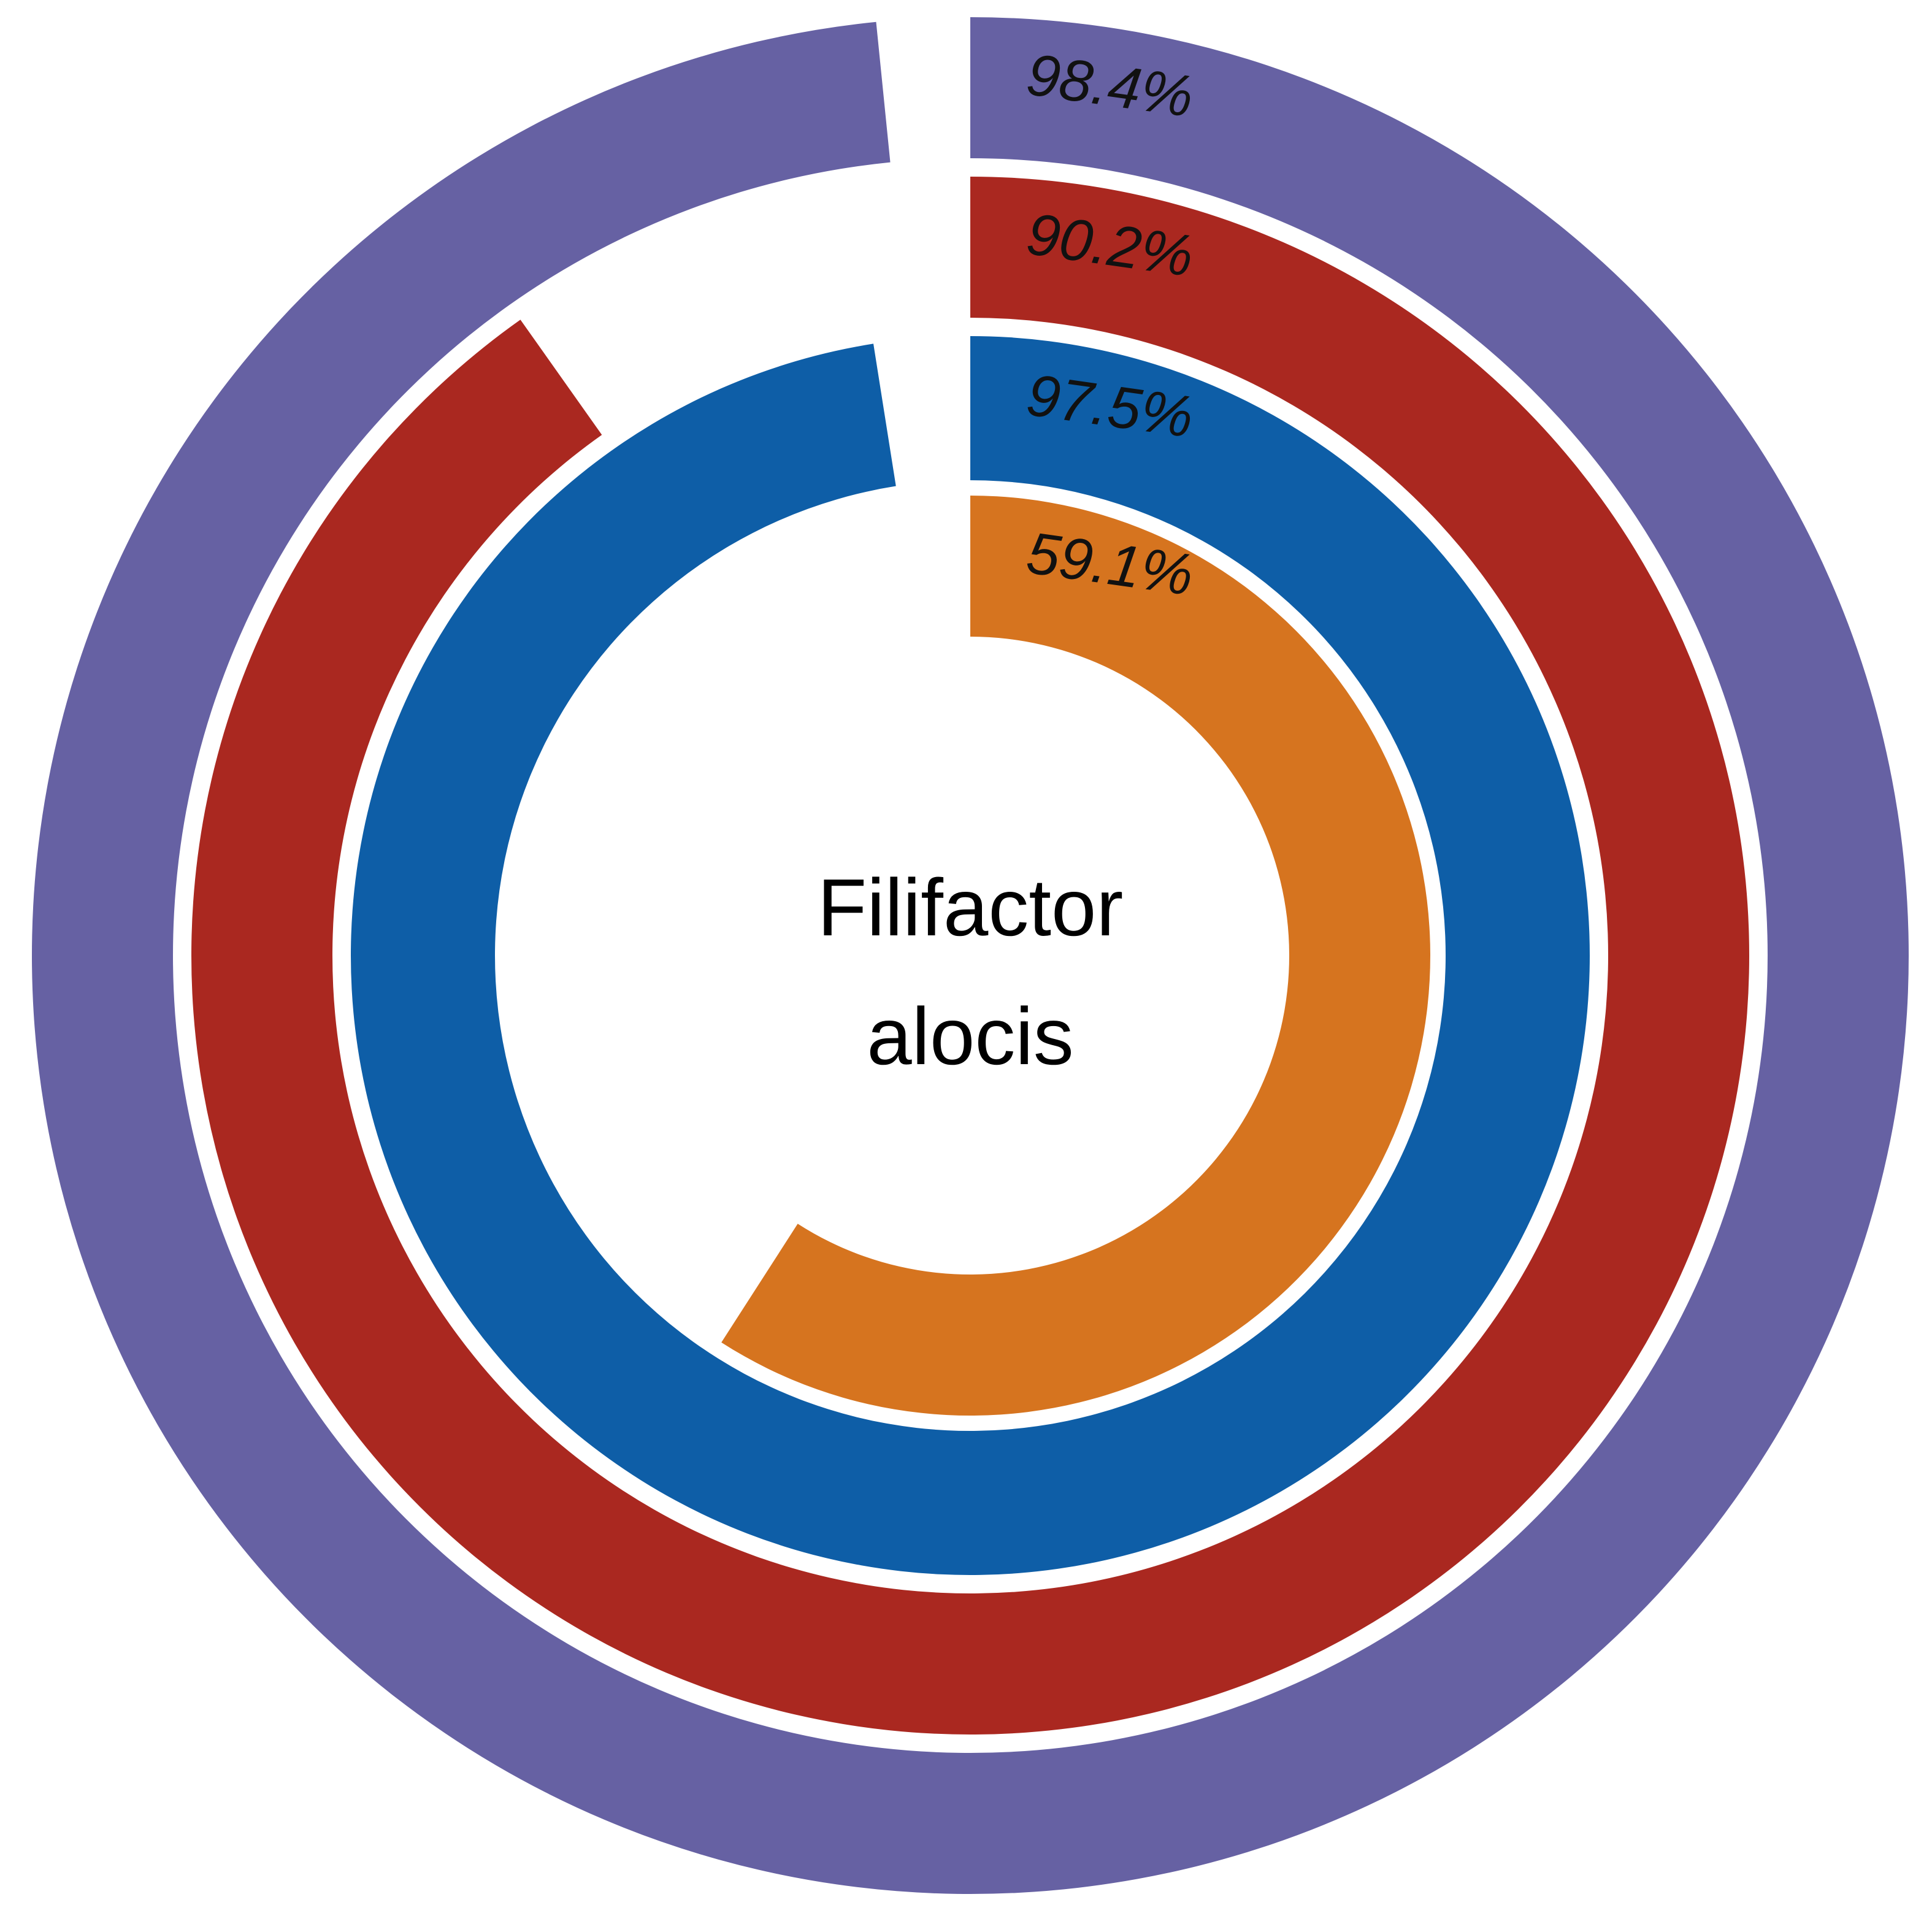 The height and width of the screenshot is (1932, 1932). I want to click on center-label-line-2: alocis, so click(970, 1036).